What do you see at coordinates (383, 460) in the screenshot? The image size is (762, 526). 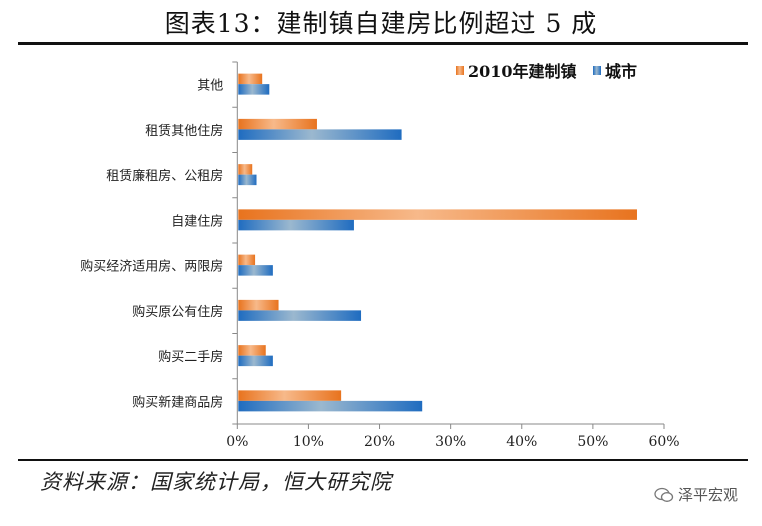 I see `source-rule` at bounding box center [383, 460].